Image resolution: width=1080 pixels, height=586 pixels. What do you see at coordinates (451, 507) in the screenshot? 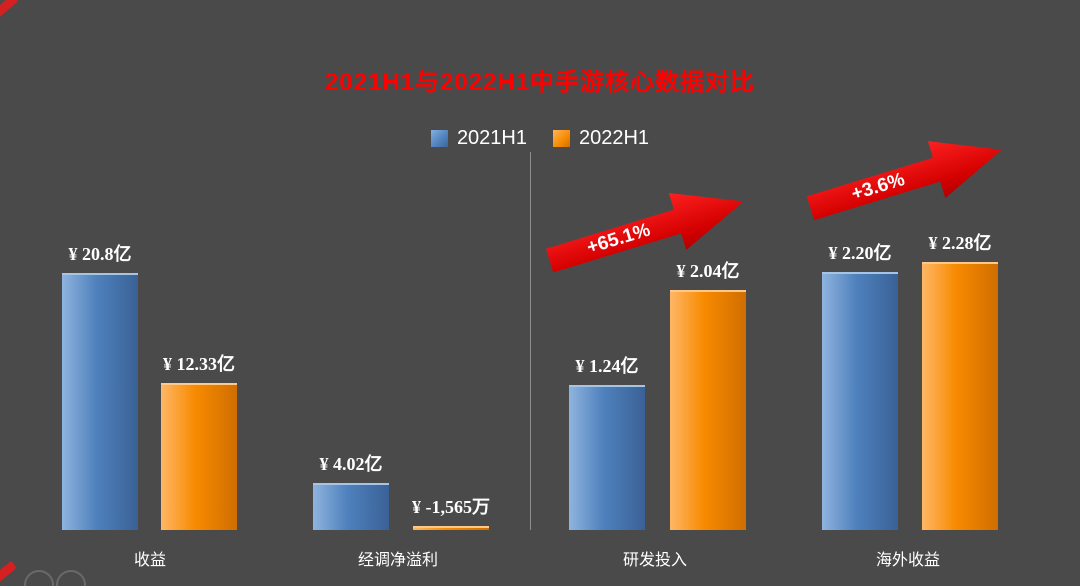
I see `bar-value-label: ¥ -1,565万` at bounding box center [451, 507].